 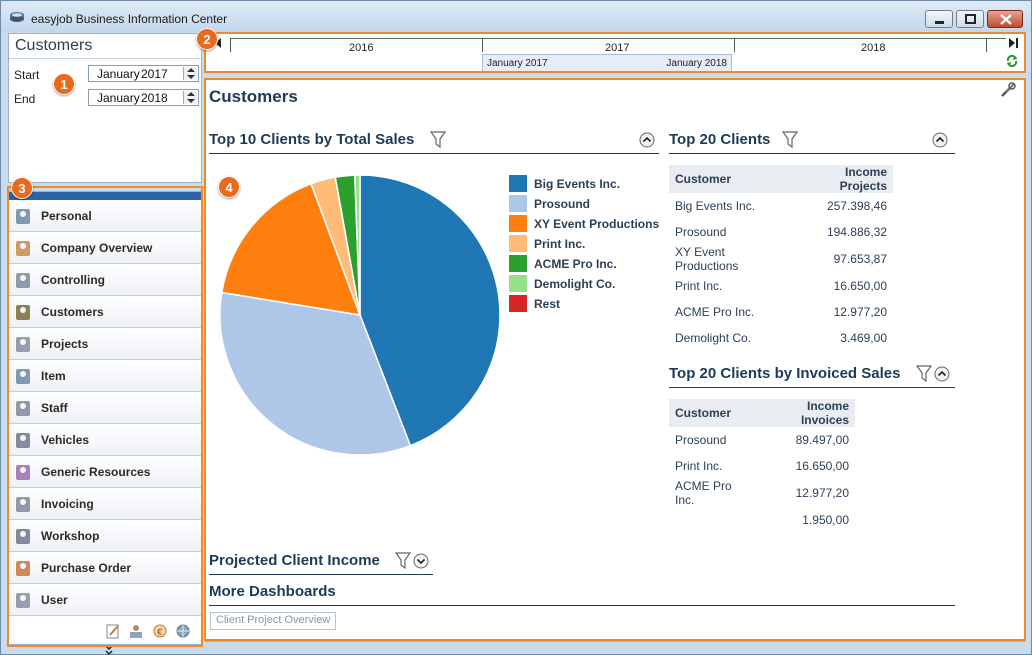 I want to click on minimize-button, so click(x=939, y=19).